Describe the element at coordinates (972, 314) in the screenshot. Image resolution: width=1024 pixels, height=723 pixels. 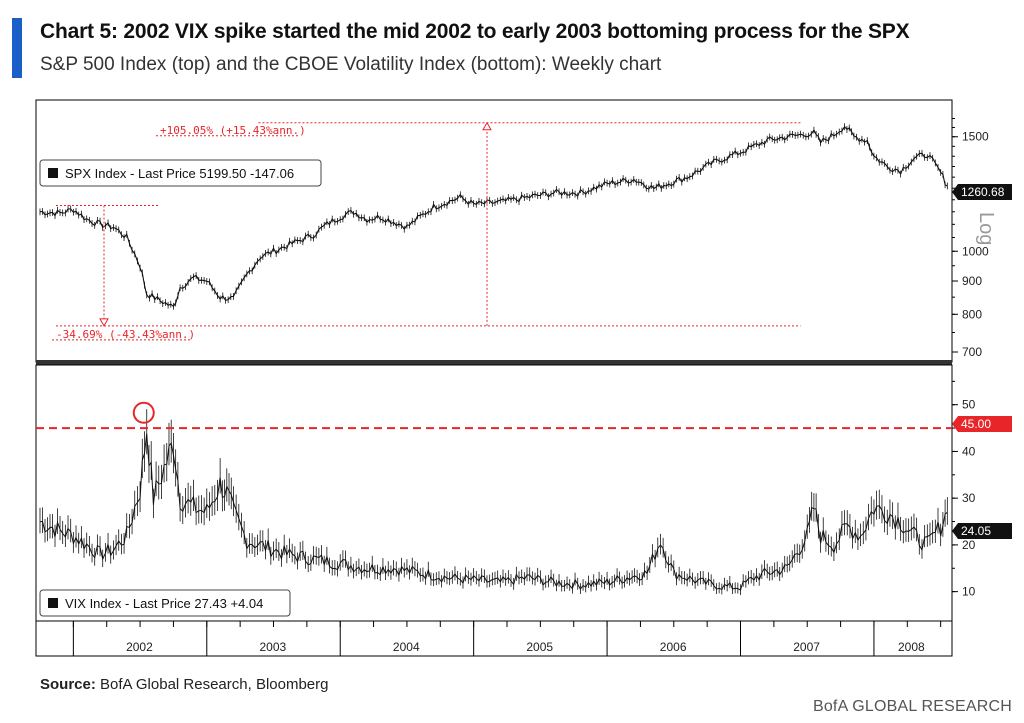
I see `spx-y-tick-label: 800` at that location.